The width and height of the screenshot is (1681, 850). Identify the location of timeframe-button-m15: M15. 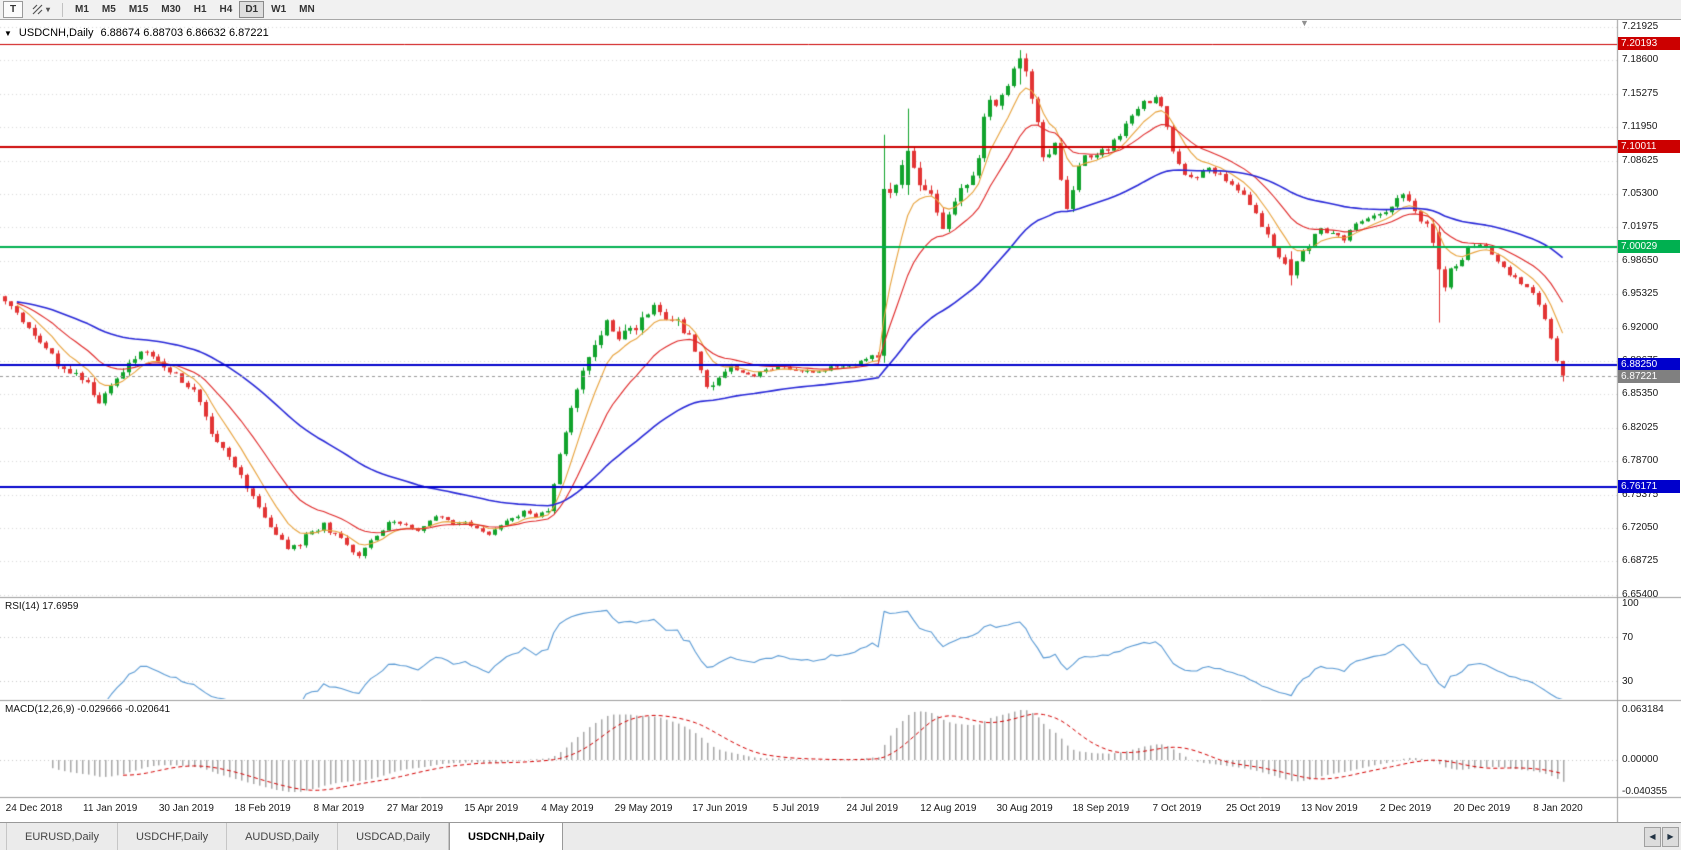
(138, 9).